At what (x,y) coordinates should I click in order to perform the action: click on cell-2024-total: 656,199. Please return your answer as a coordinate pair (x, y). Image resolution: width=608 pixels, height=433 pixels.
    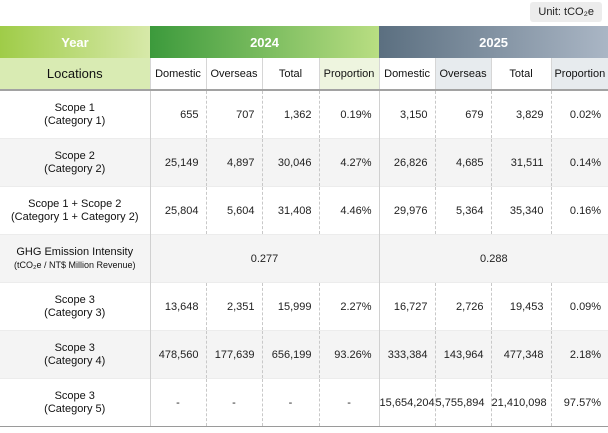
    Looking at the image, I should click on (290, 354).